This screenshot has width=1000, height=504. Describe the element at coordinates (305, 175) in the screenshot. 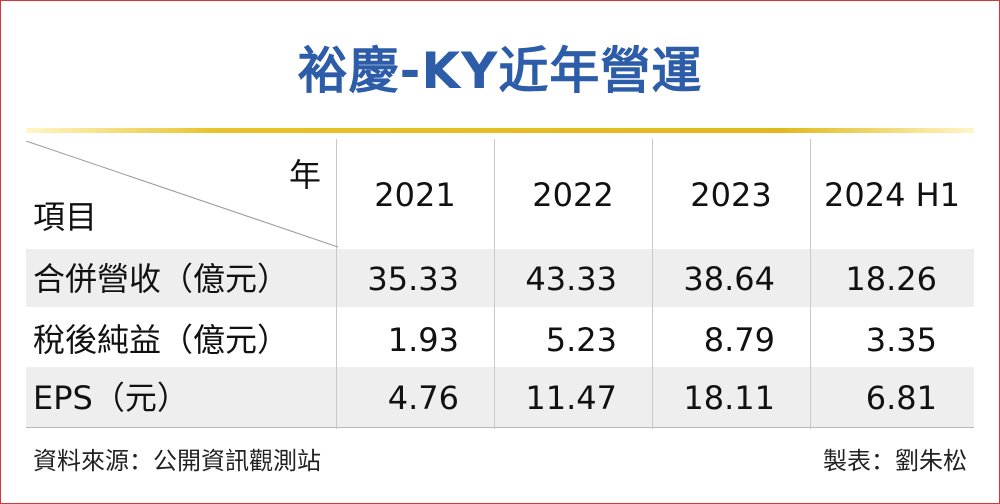

I see `corner-top: 年` at that location.